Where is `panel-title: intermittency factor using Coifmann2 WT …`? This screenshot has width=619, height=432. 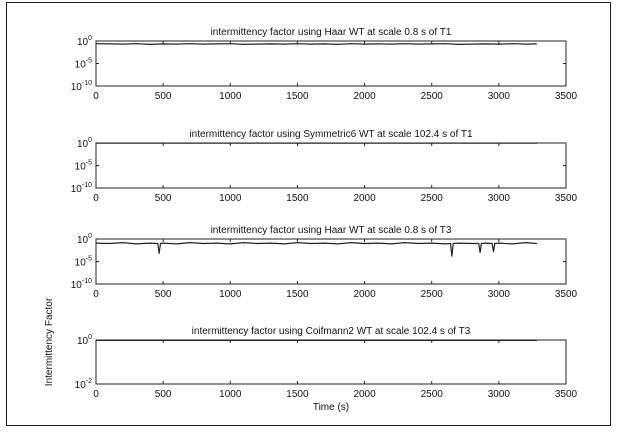
panel-title: intermittency factor using Coifmann2 WT … is located at coordinates (331, 331).